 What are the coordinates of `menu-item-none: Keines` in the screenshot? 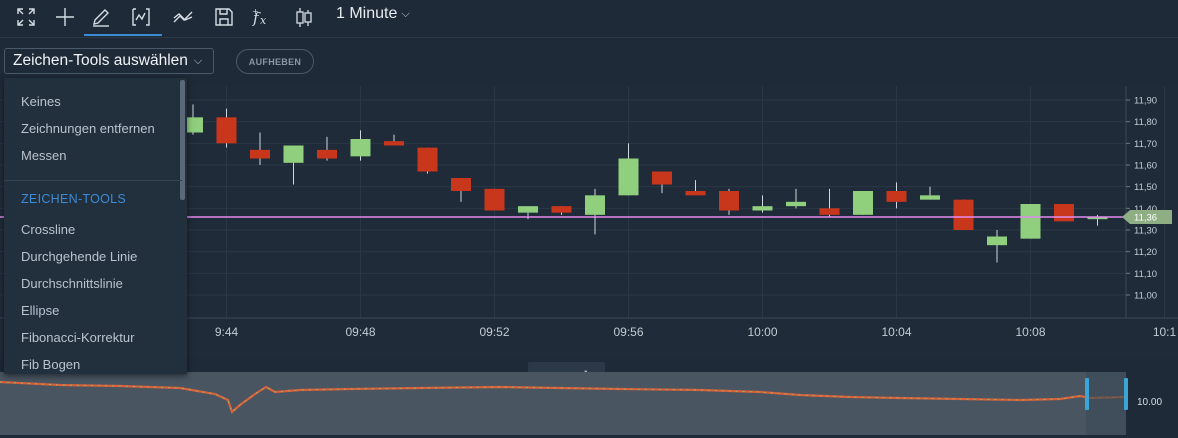 It's located at (41, 101).